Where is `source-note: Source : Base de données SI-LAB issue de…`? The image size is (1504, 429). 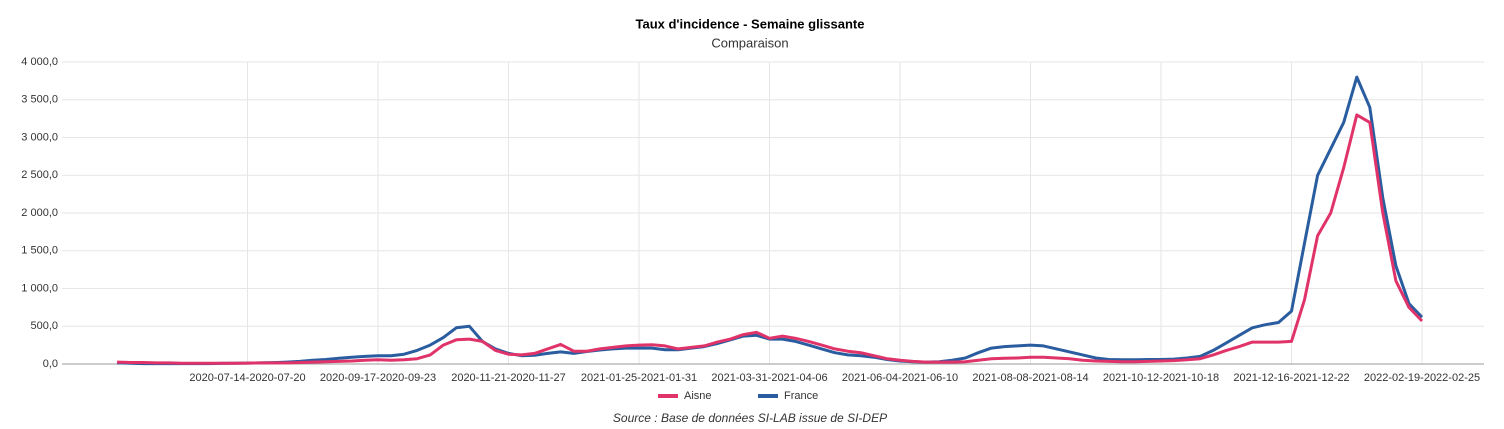
source-note: Source : Base de données SI-LAB issue de… is located at coordinates (750, 418).